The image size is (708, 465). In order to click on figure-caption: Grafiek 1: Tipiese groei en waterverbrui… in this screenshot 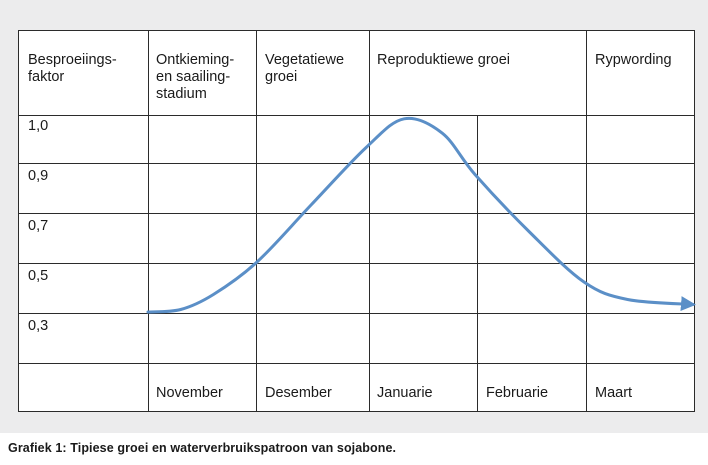, I will do `click(202, 448)`.